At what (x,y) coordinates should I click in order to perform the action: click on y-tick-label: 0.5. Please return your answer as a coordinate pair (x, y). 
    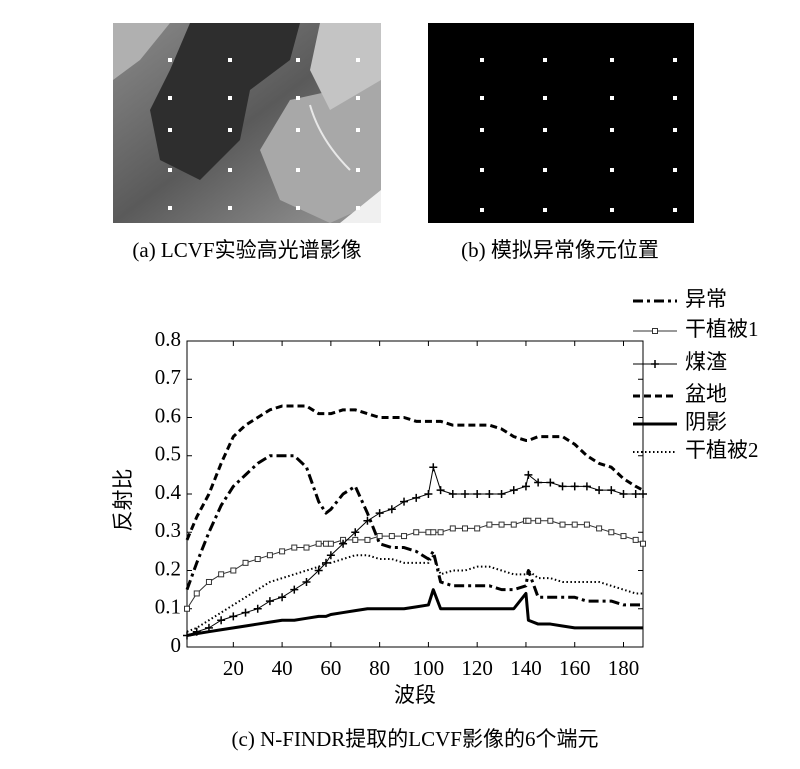
    Looking at the image, I should click on (168, 454).